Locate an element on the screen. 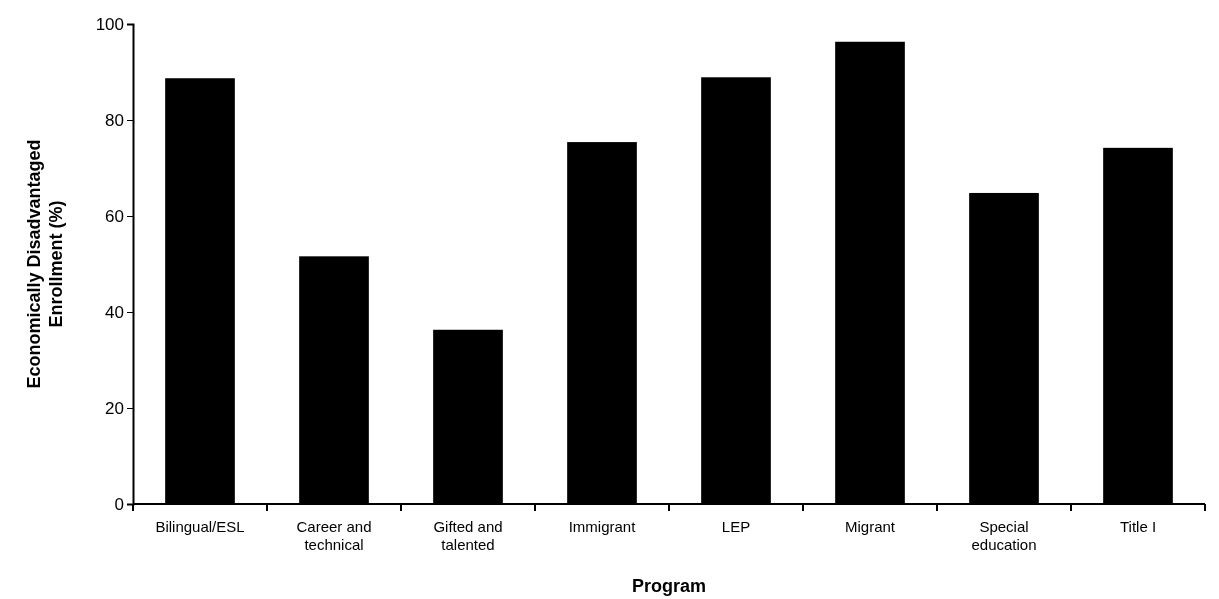 The height and width of the screenshot is (599, 1219). x-tick-label: Career and technical is located at coordinates (334, 535).